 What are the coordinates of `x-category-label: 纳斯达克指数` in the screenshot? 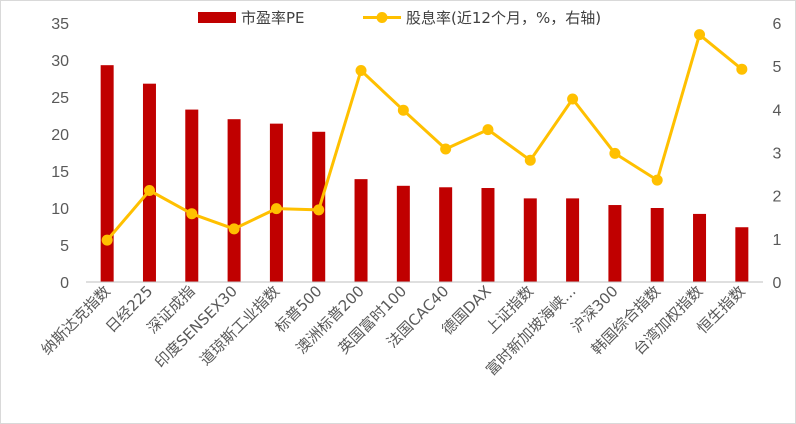 It's located at (76, 320).